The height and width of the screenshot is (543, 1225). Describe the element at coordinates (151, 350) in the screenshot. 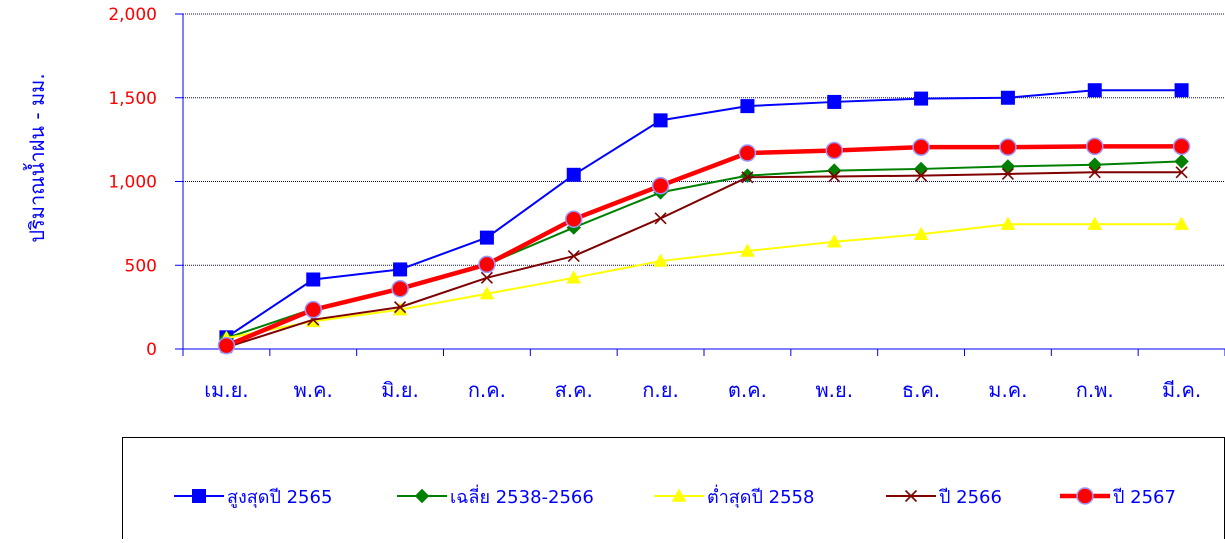

I see `y-tick-label: 0` at that location.